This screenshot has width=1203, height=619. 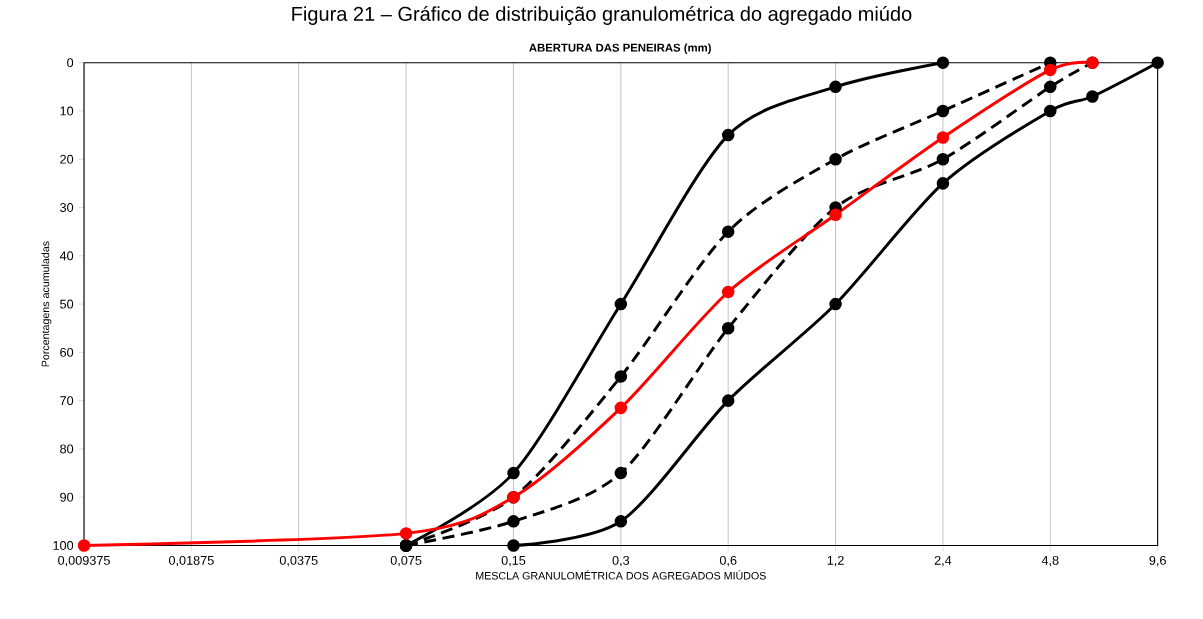 What do you see at coordinates (84, 561) in the screenshot?
I see `x-tick-label: 0,009375` at bounding box center [84, 561].